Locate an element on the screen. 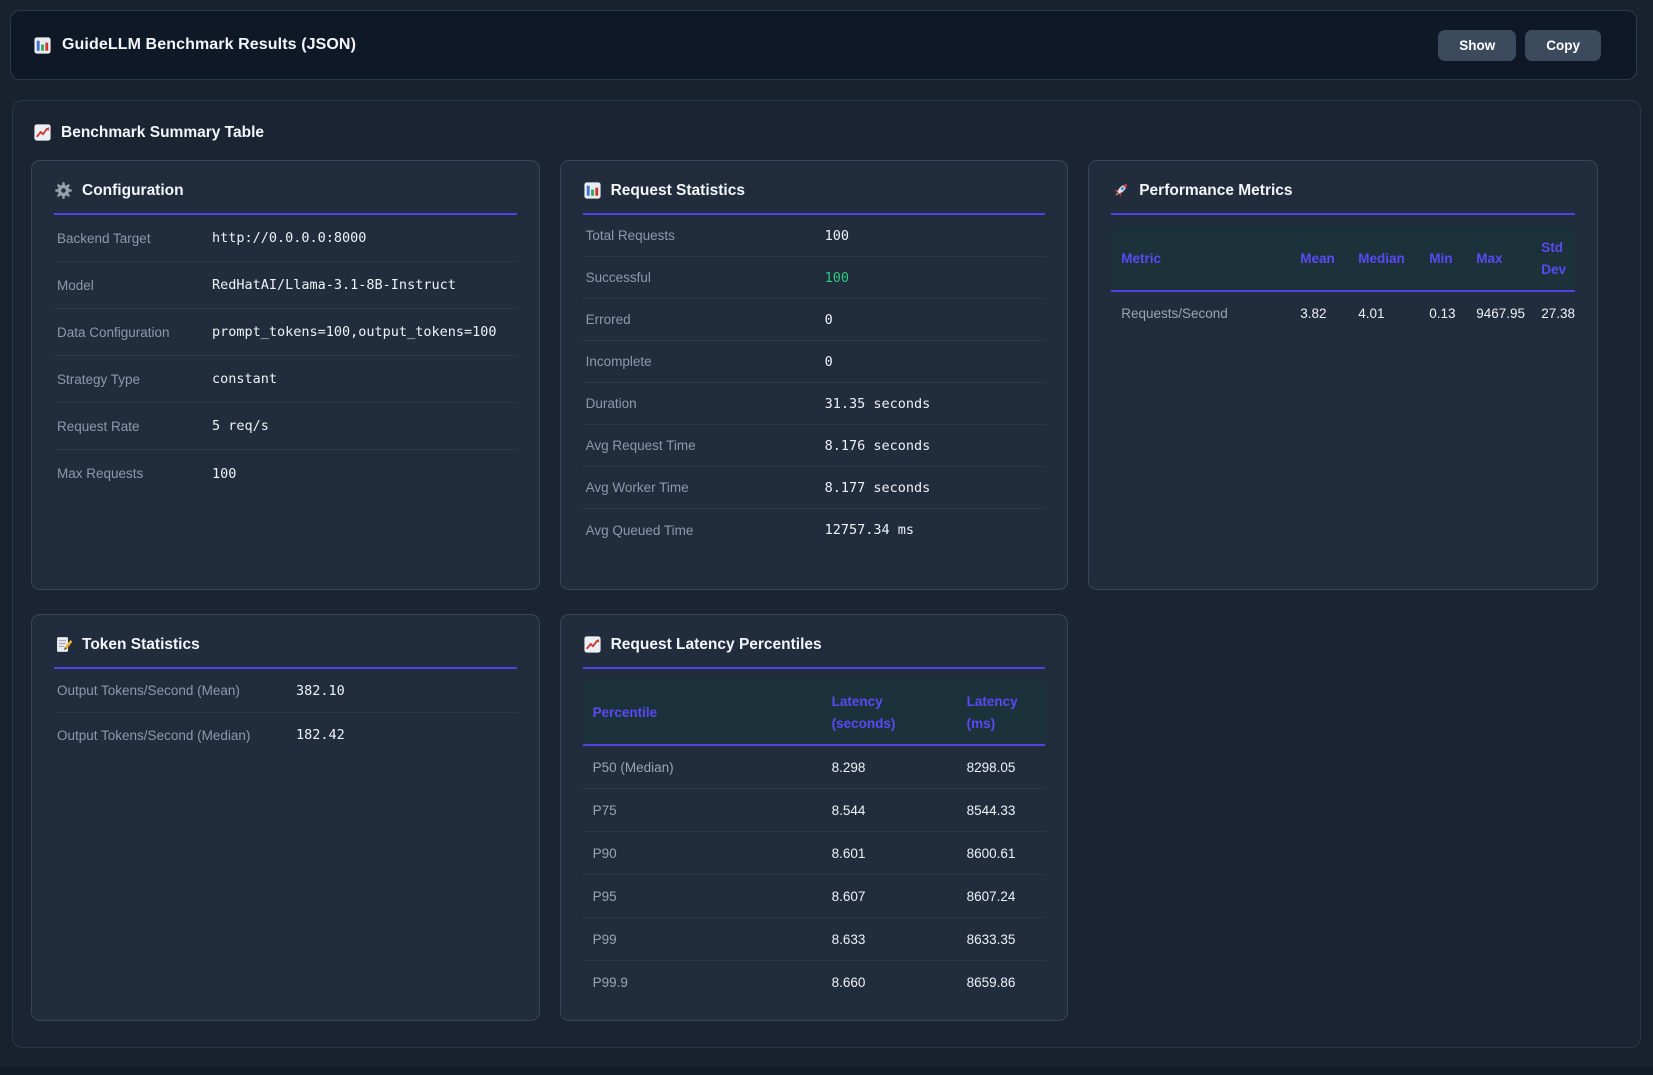  config-value: 5 req/s is located at coordinates (240, 426).